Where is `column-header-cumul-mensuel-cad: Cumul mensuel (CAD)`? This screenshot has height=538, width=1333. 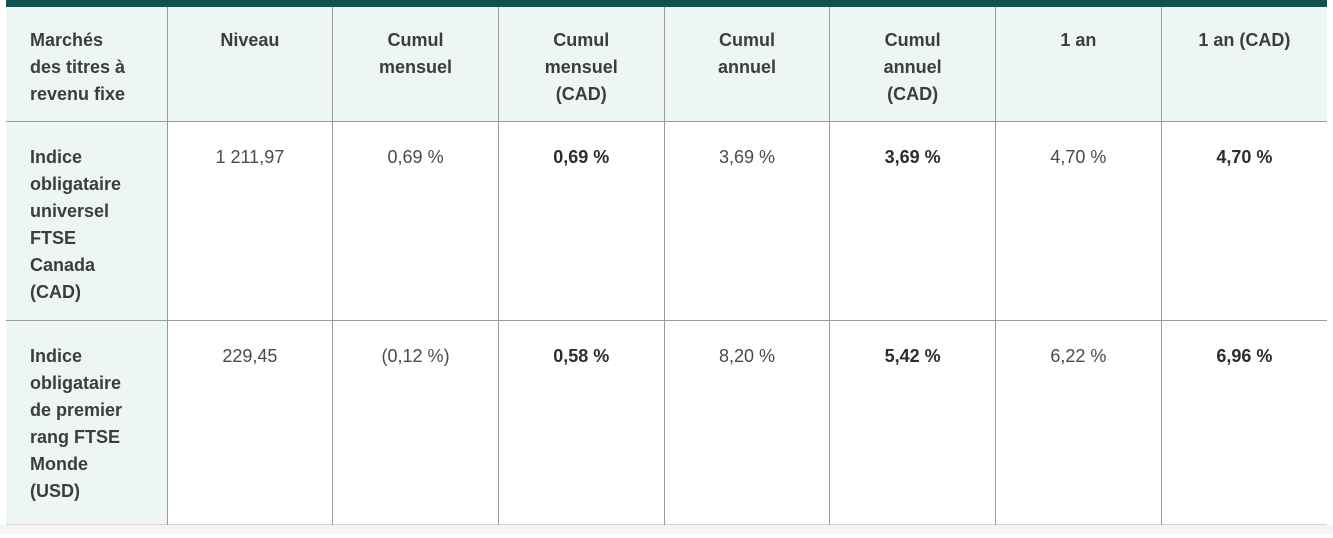 column-header-cumul-mensuel-cad: Cumul mensuel (CAD) is located at coordinates (581, 62).